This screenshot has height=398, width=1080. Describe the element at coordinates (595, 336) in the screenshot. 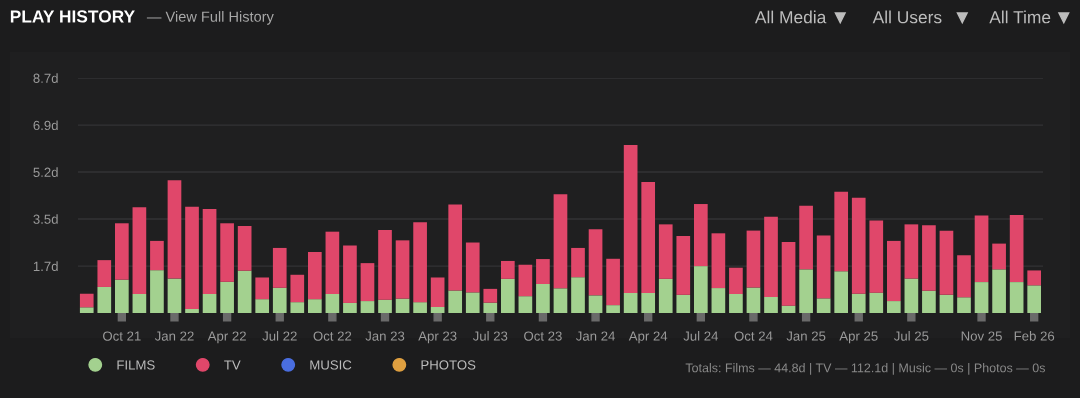

I see `x-tick-label: Jan 24` at that location.